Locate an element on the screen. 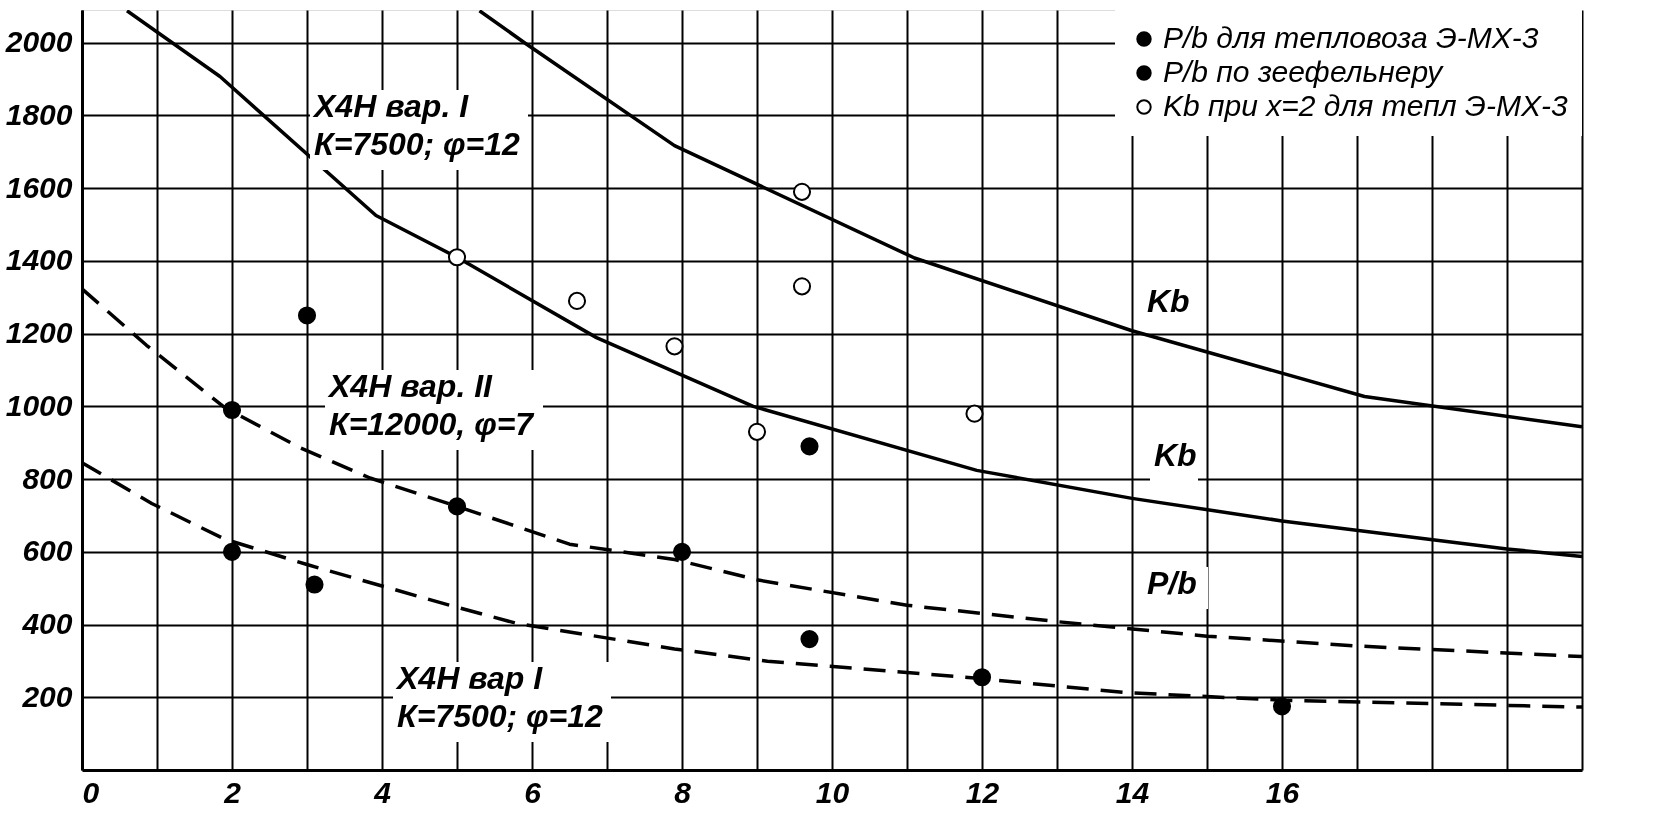 This screenshot has height=836, width=1660. y-tick-label: 1200 is located at coordinates (39, 333).